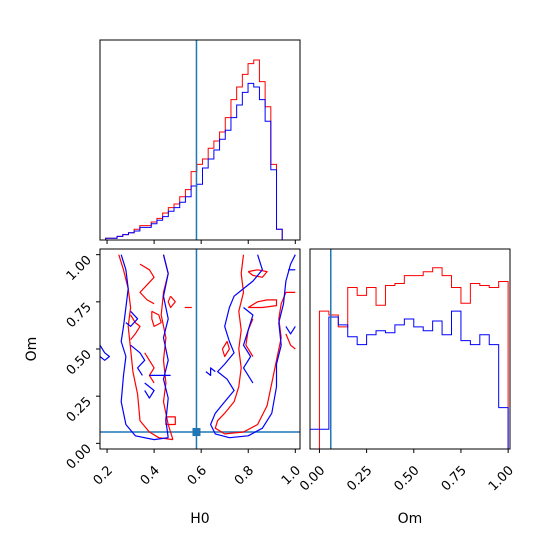 The width and height of the screenshot is (550, 550). Describe the element at coordinates (501, 478) in the screenshot. I see `om-x-tick-label-4: 1.00` at that location.